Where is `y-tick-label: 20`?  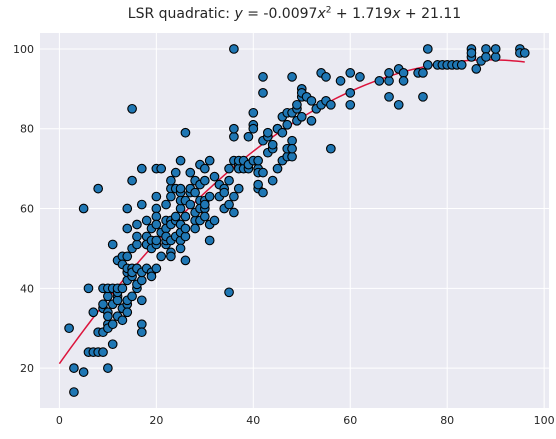 y-tick-label: 20 is located at coordinates (27, 368).